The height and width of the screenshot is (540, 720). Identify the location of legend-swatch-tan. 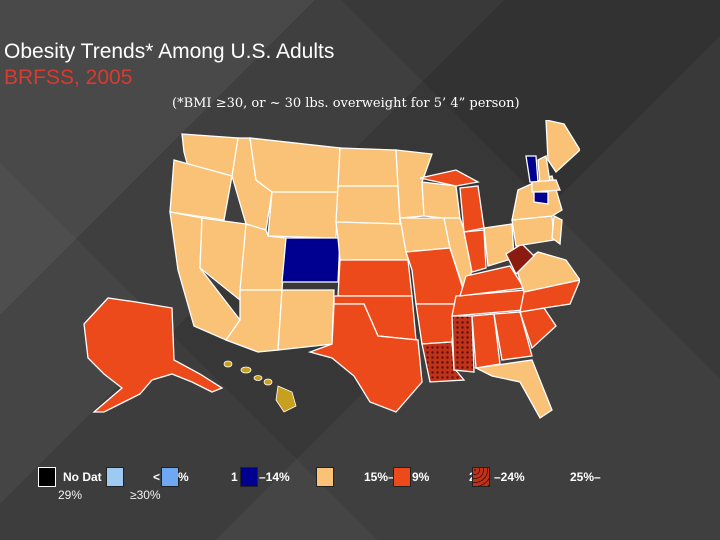
(325, 477).